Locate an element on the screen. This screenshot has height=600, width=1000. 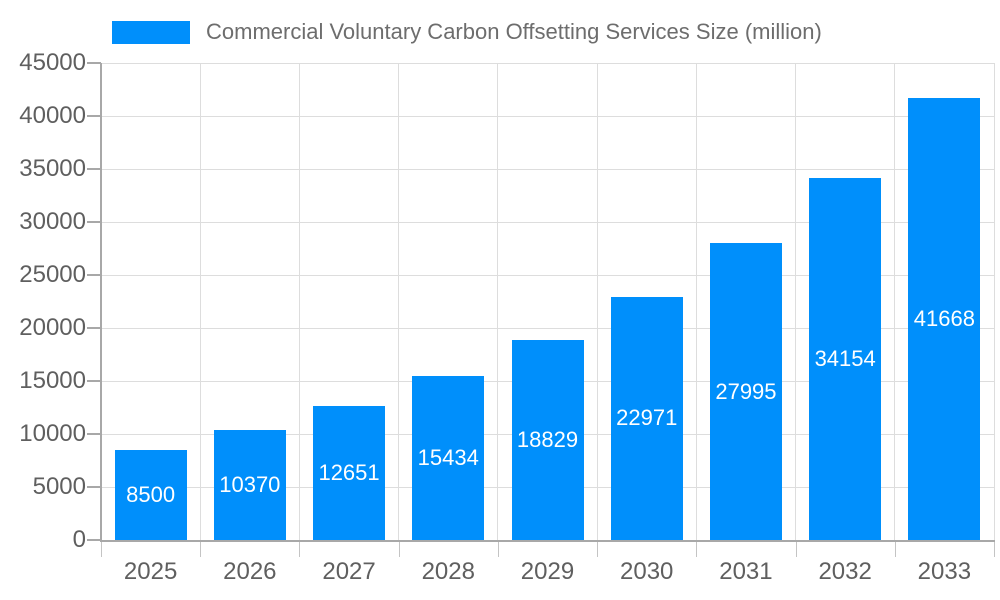
bar-value-label: 22971 is located at coordinates (647, 418).